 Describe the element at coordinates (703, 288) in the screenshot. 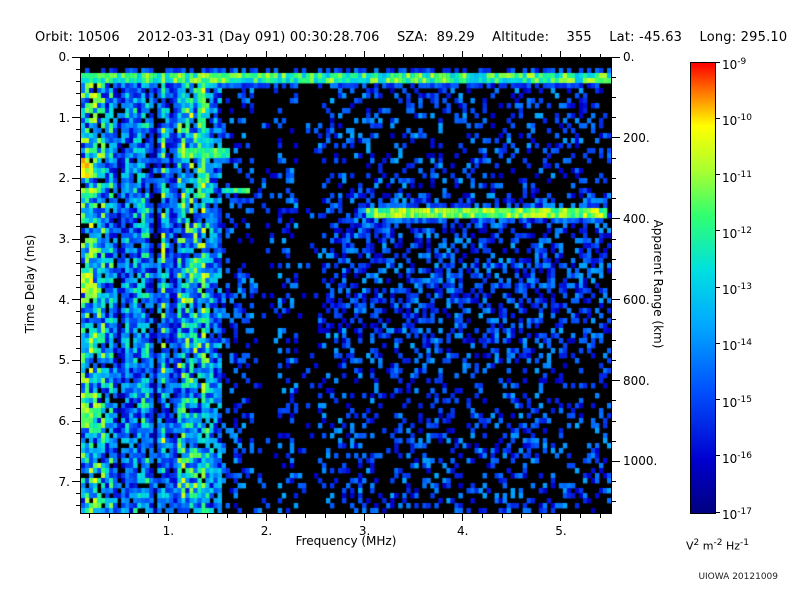

I see `colorbar` at that location.